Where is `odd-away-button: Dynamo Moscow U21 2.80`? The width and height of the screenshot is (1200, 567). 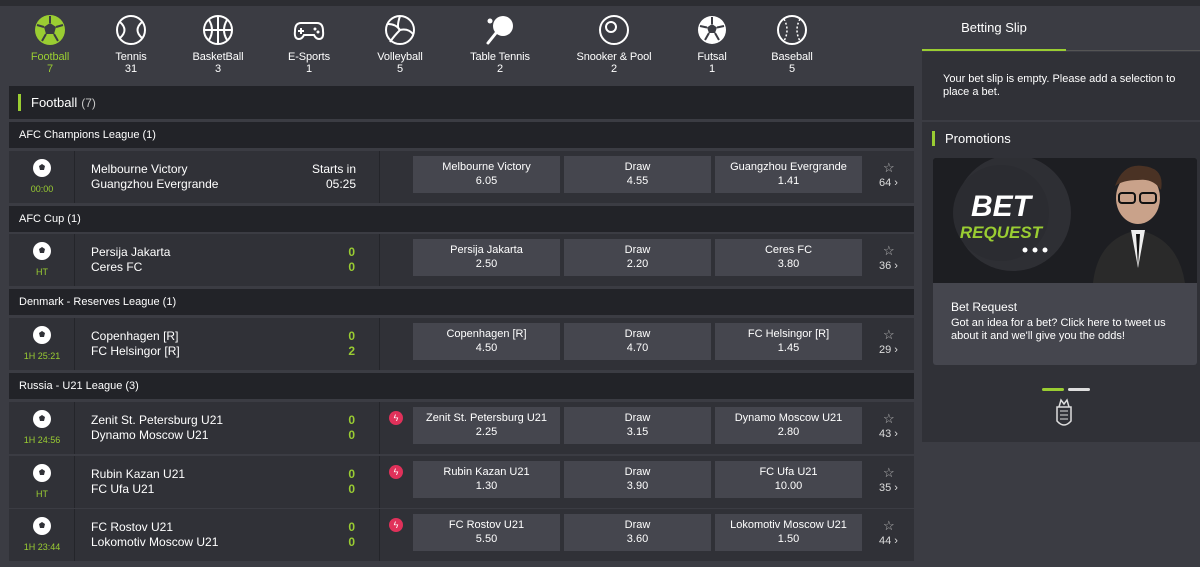
odd-away-button: Dynamo Moscow U21 2.80 is located at coordinates (788, 425).